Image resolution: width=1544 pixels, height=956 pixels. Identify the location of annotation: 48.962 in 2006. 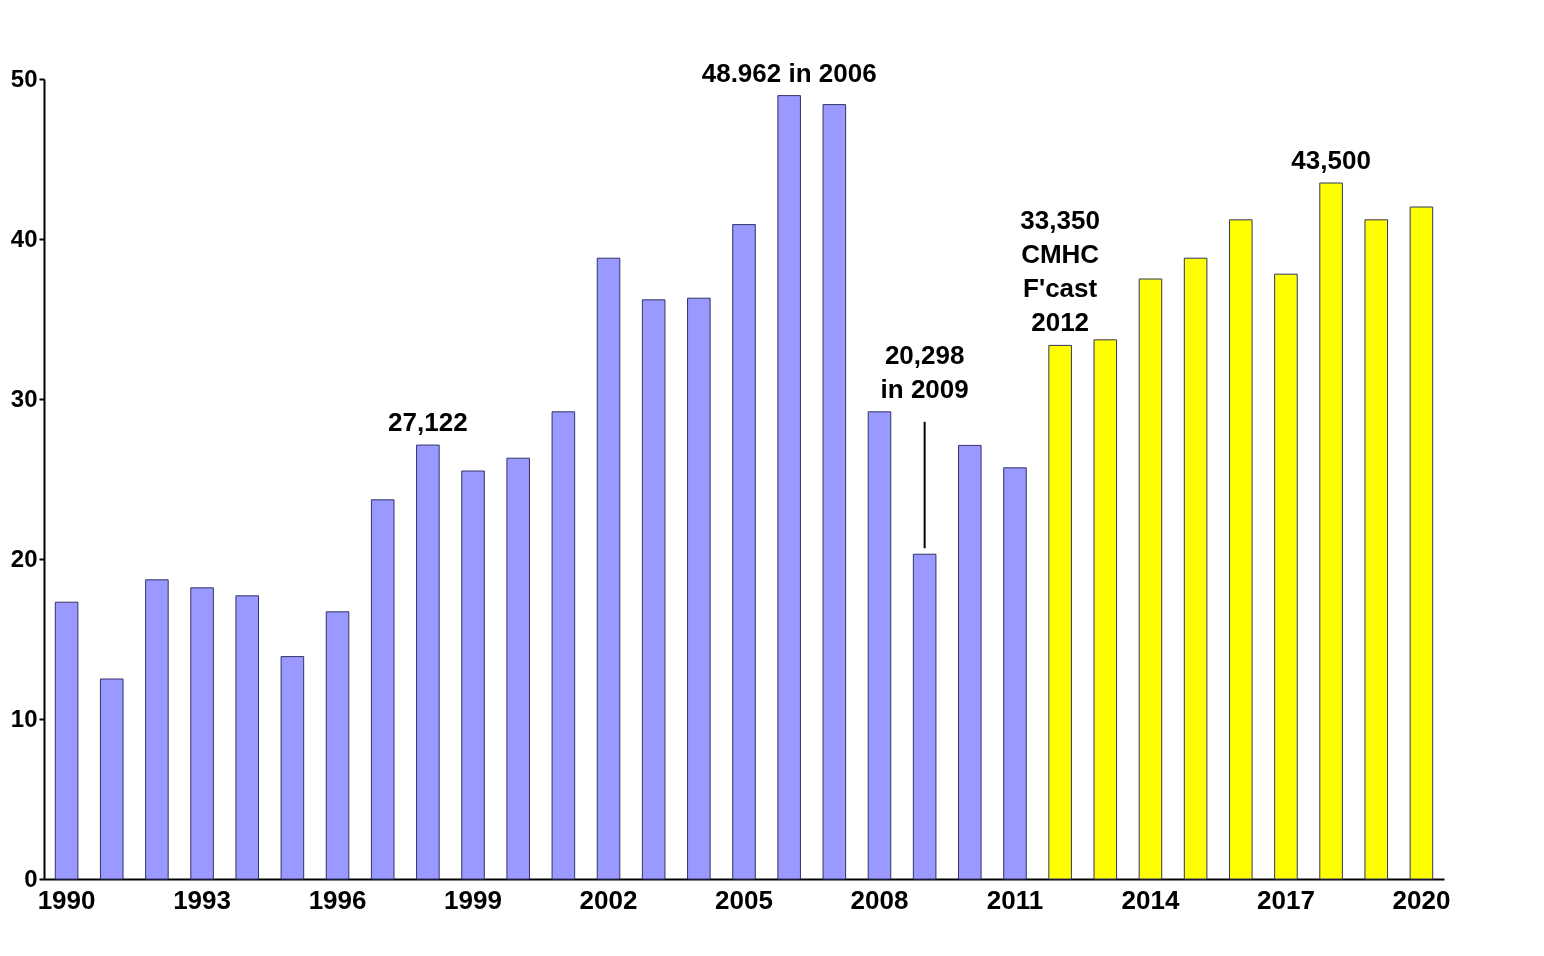
(789, 72).